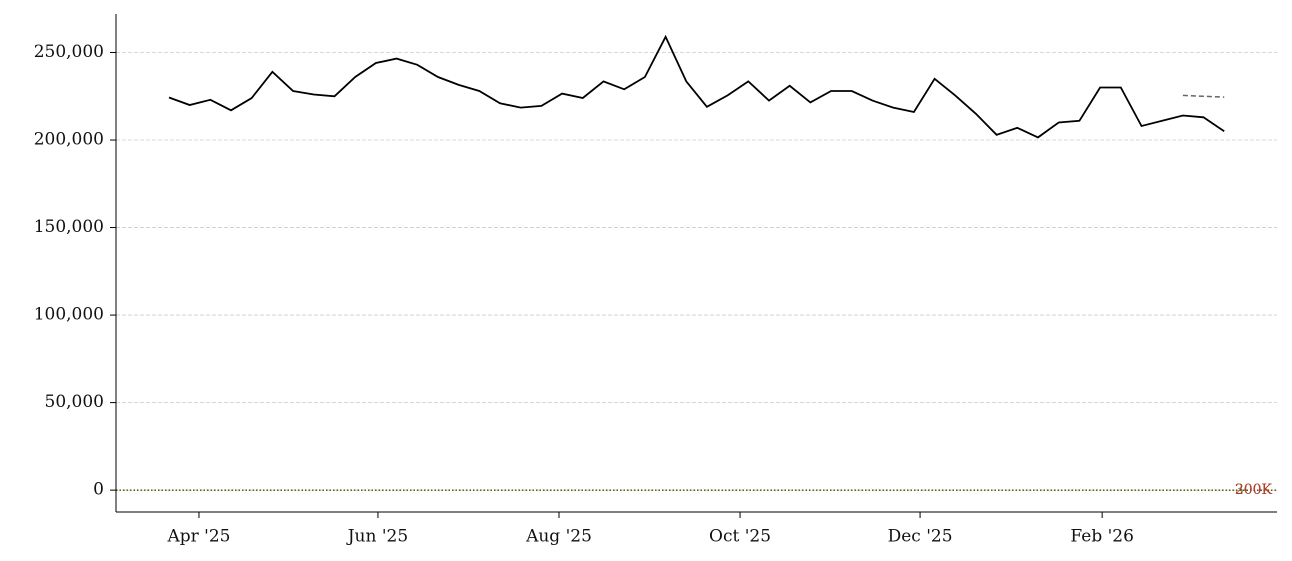 The image size is (1292, 561). What do you see at coordinates (740, 537) in the screenshot?
I see `x-tick-label: Oct '25` at bounding box center [740, 537].